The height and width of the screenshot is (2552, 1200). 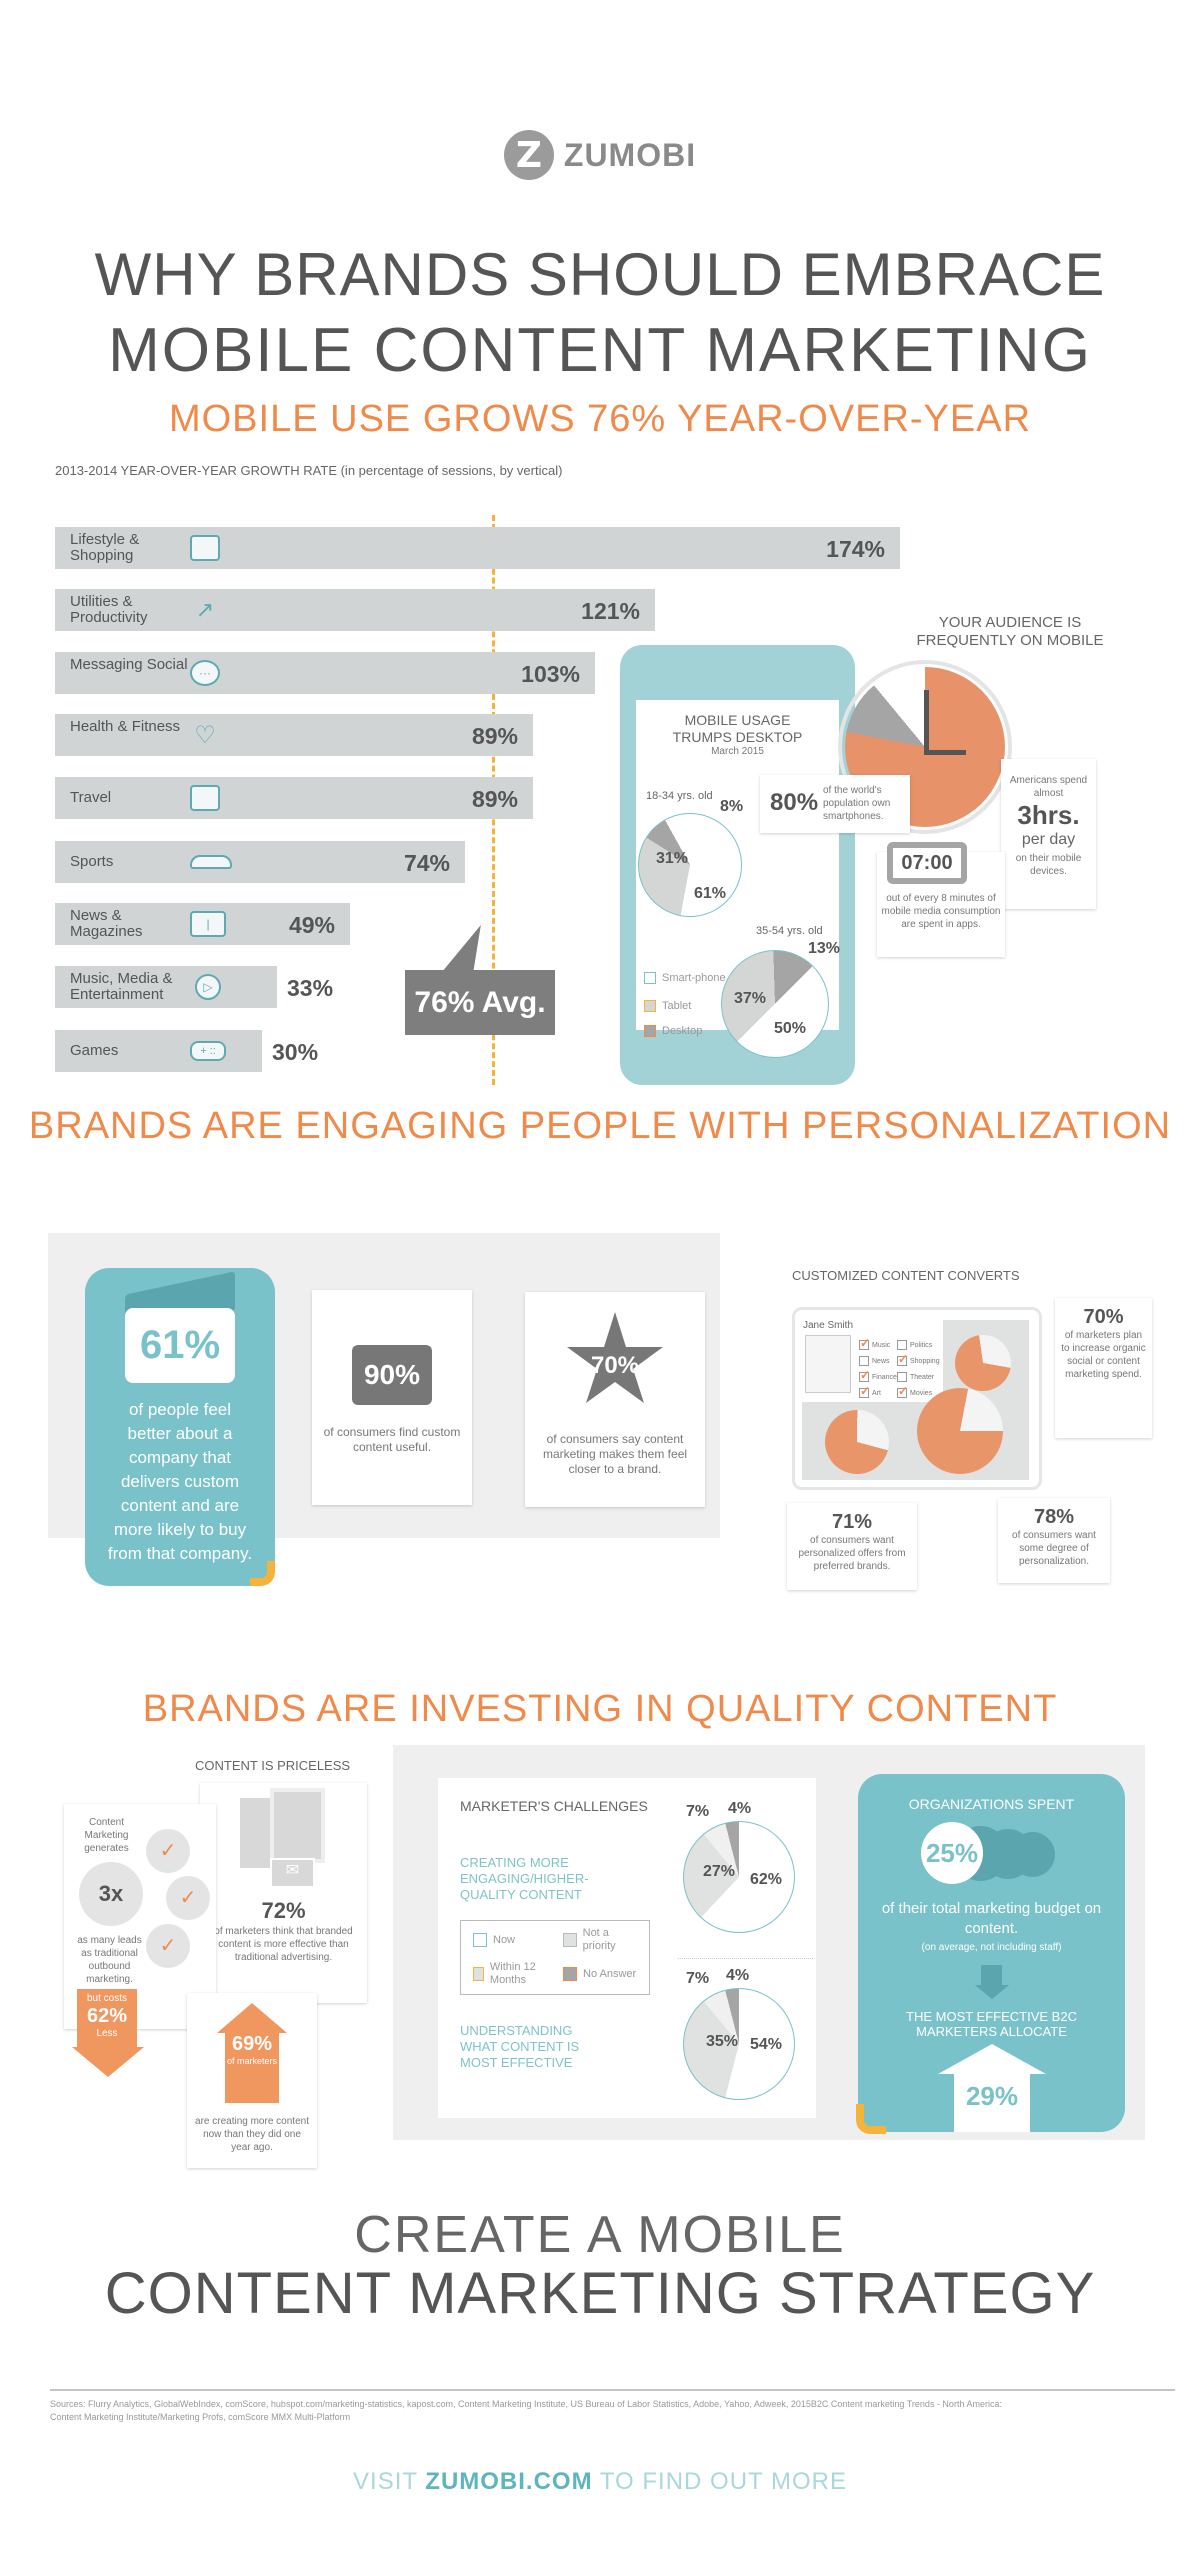 What do you see at coordinates (208, 987) in the screenshot?
I see `play-icon: ▷` at bounding box center [208, 987].